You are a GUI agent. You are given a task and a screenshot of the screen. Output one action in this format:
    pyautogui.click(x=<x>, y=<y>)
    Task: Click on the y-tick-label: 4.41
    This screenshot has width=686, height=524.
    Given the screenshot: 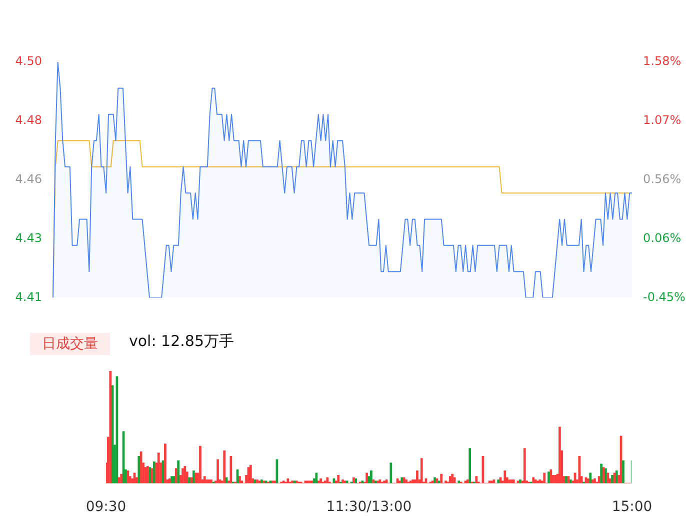 What is the action you would take?
    pyautogui.click(x=28, y=297)
    